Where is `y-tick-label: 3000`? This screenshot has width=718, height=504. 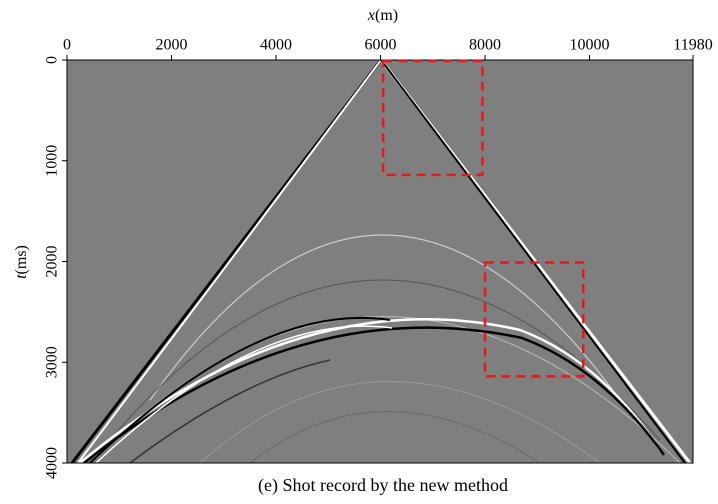 y-tick-label: 3000 is located at coordinates (52, 362).